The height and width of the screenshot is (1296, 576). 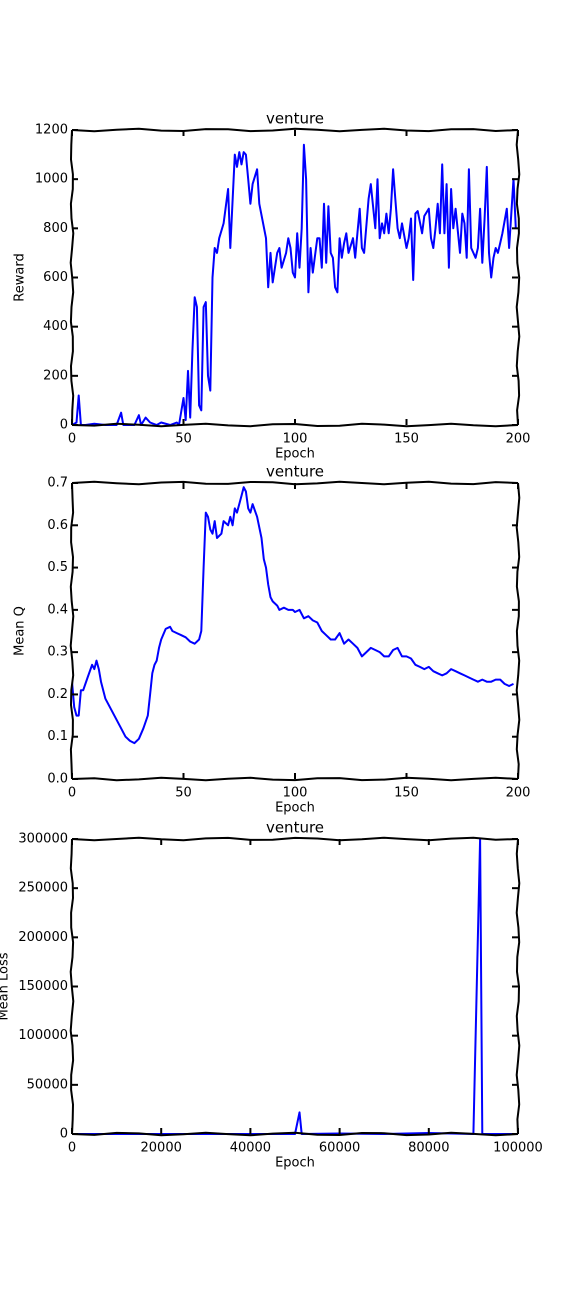 I want to click on y-axis-label: Reward, so click(x=20, y=277).